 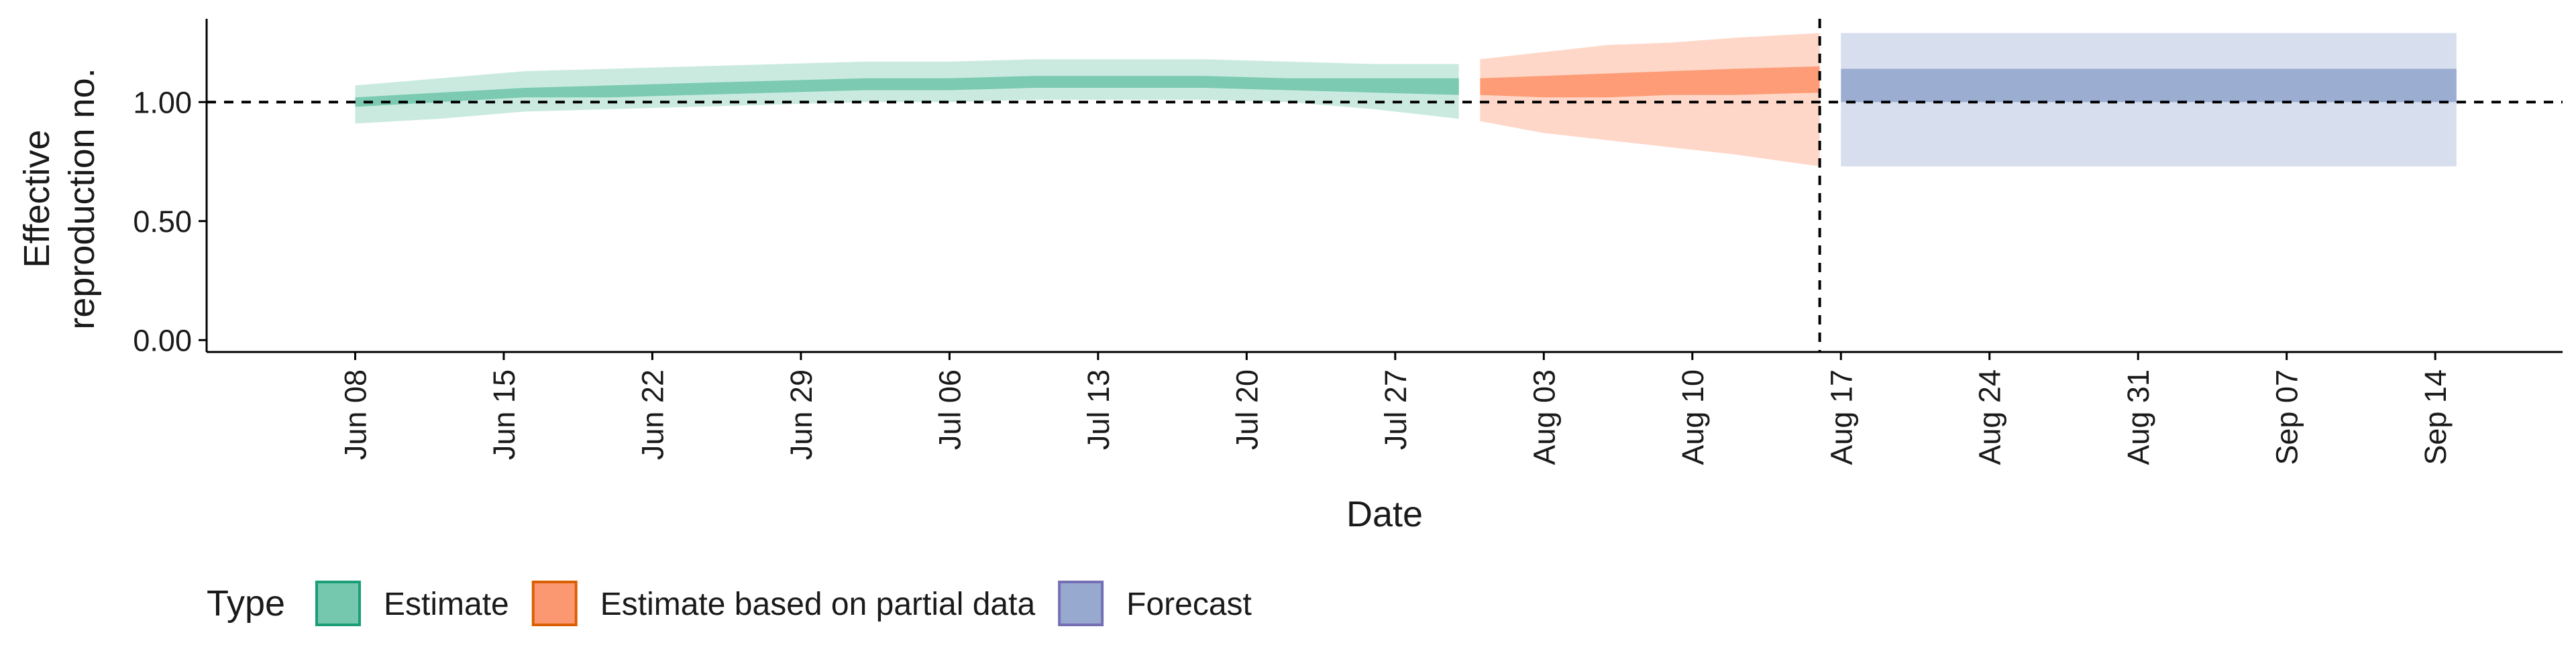 What do you see at coordinates (1650, 100) in the screenshot?
I see `estimate-based-on-partial-data-outer-band` at bounding box center [1650, 100].